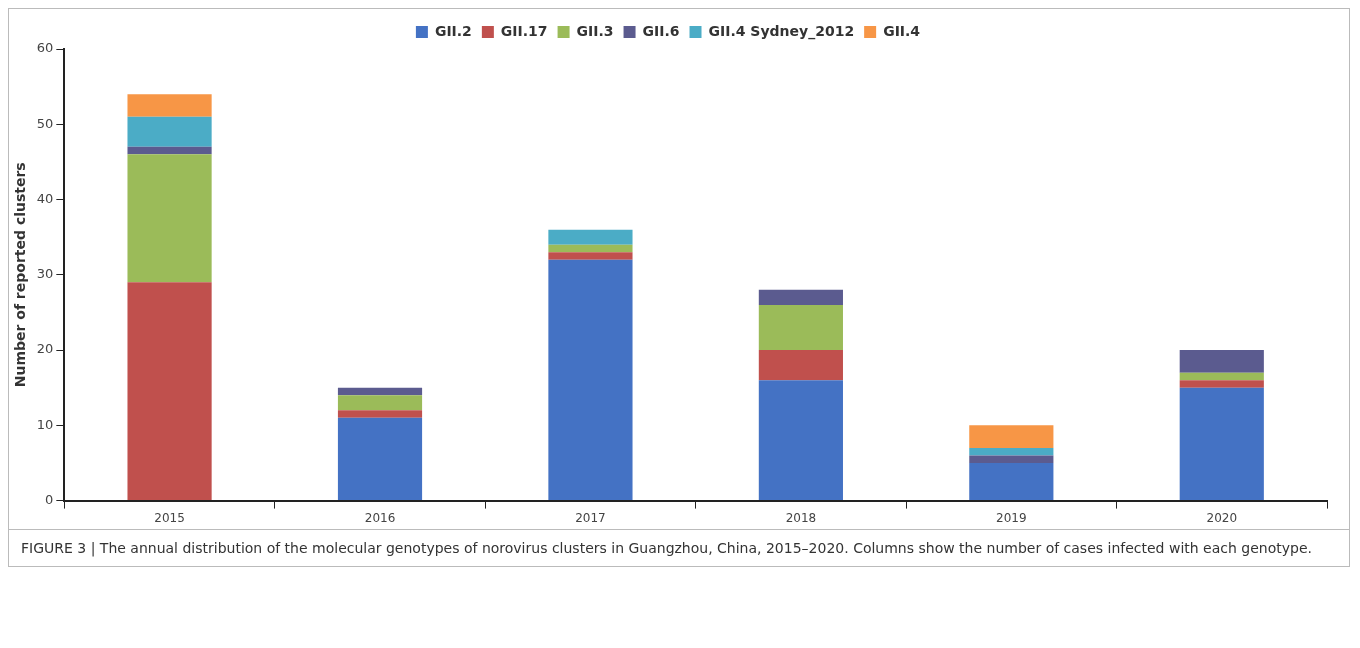 The width and height of the screenshot is (1360, 648). Describe the element at coordinates (661, 30) in the screenshot. I see `legend-label: GII.6` at that location.